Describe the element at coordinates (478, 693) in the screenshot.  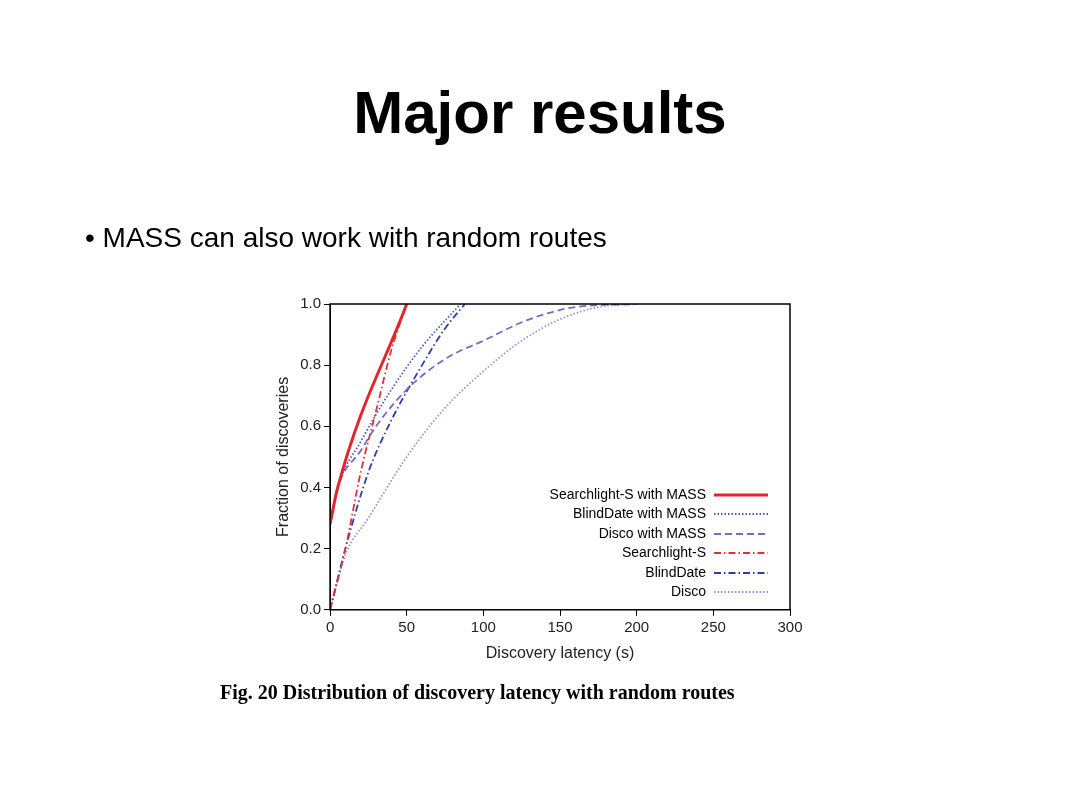
I see `caption: Fig. 20 Distribution of discovery latency with random routes` at that location.